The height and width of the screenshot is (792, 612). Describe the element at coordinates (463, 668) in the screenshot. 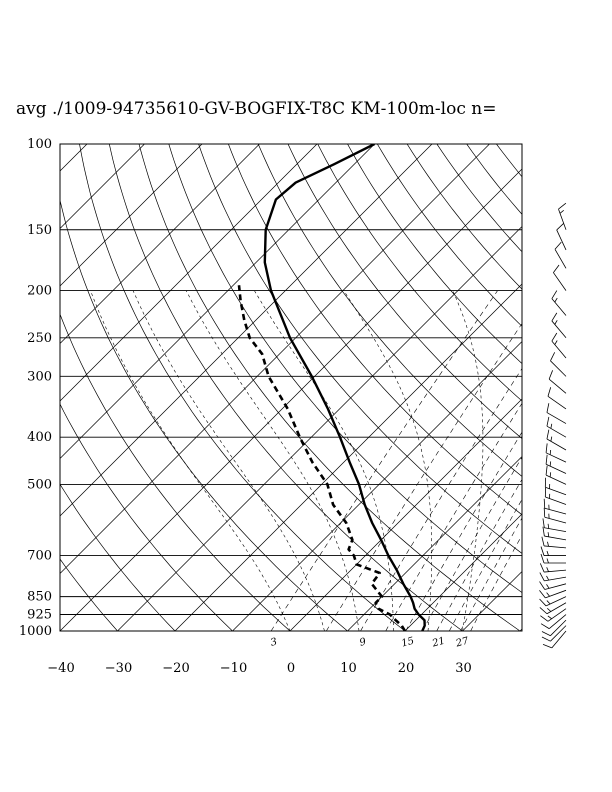

I see `temperature-tick-label: 30` at that location.